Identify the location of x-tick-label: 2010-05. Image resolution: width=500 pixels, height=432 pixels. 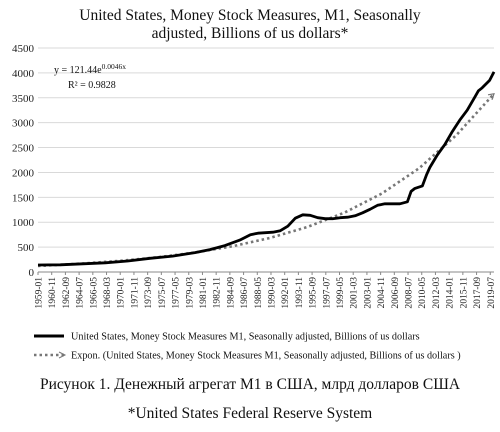
(423, 293).